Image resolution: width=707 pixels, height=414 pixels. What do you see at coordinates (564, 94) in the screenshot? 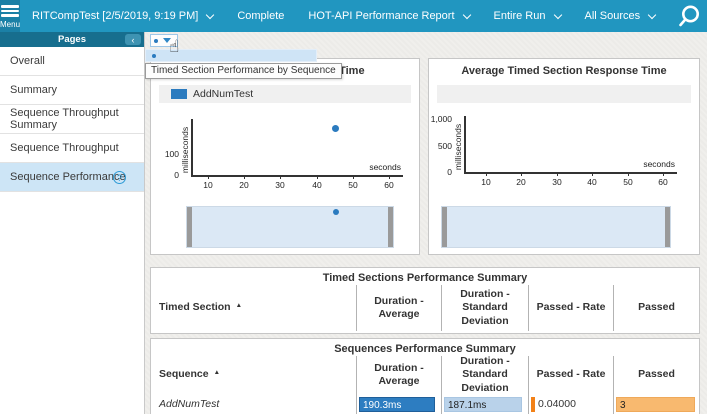
I see `chart-legend-empty` at bounding box center [564, 94].